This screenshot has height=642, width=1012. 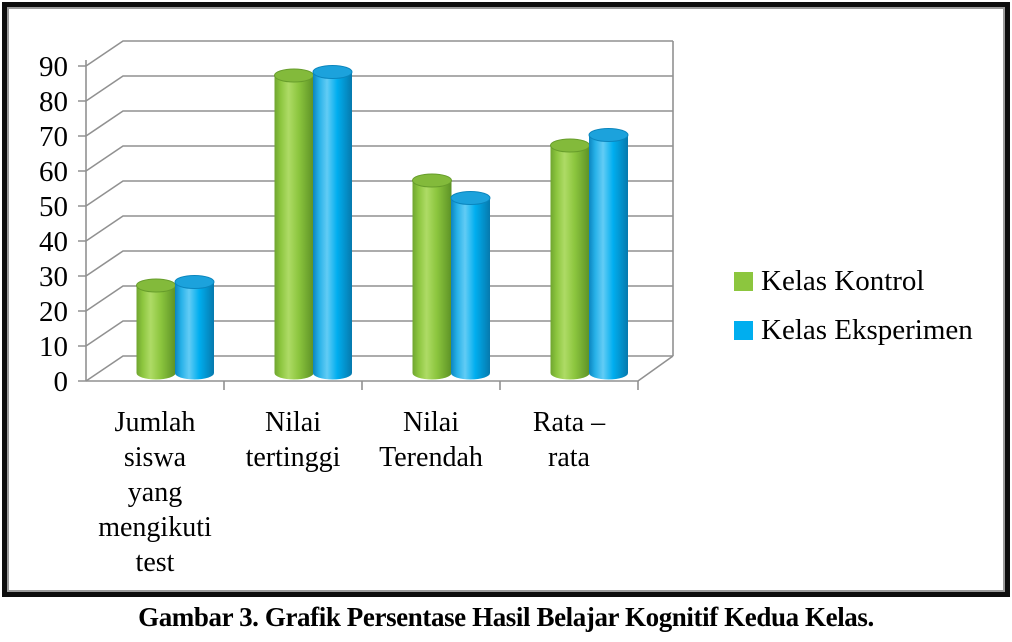 I want to click on y-tick-label-60: 60, so click(x=53, y=172).